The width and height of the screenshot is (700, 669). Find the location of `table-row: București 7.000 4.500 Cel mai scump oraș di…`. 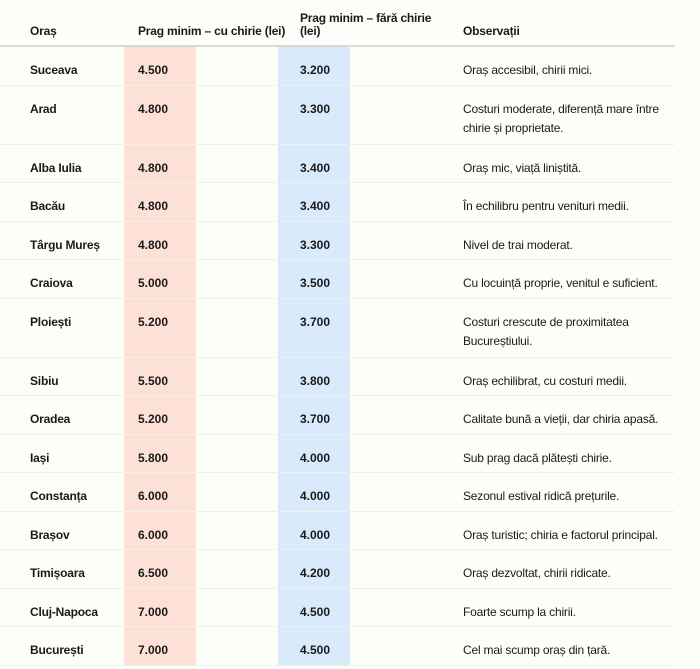

table-row: București 7.000 4.500 Cel mai scump oraș di… is located at coordinates (337, 646).